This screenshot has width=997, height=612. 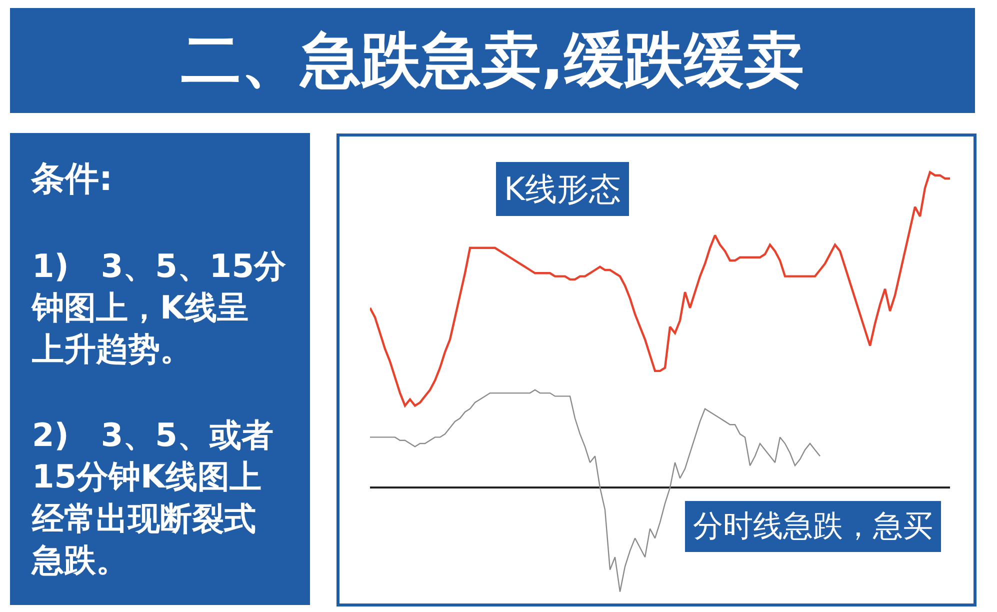 What do you see at coordinates (813, 526) in the screenshot?
I see `annotation: 分时线急跌，急买` at bounding box center [813, 526].